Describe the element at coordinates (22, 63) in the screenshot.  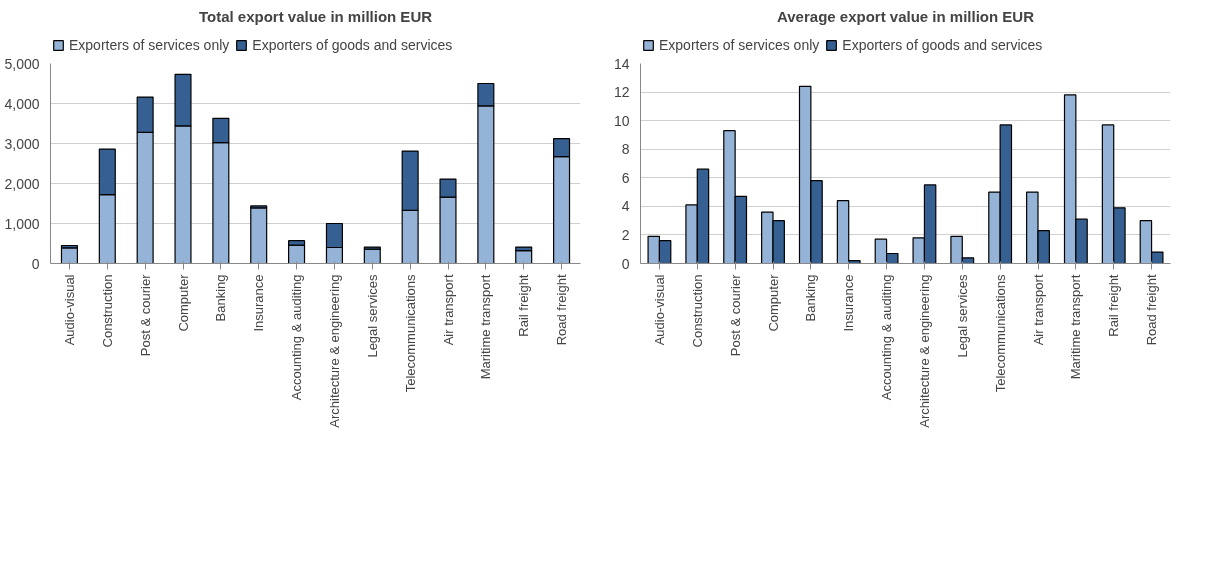
I see `y-tick-label: 5,000` at that location.